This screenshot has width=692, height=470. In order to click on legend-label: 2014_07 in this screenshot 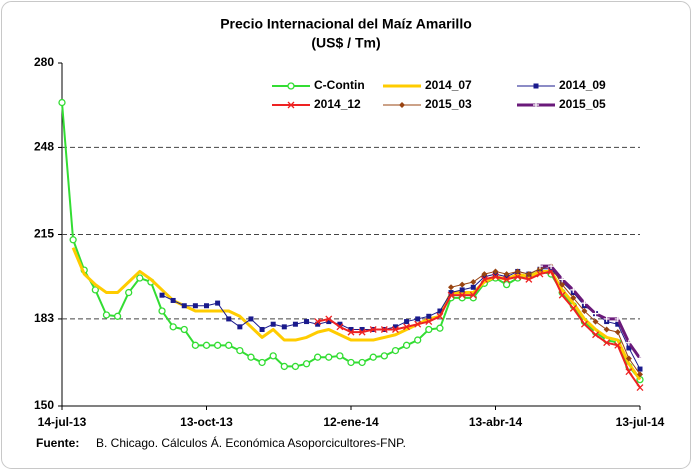, I will do `click(448, 85)`.